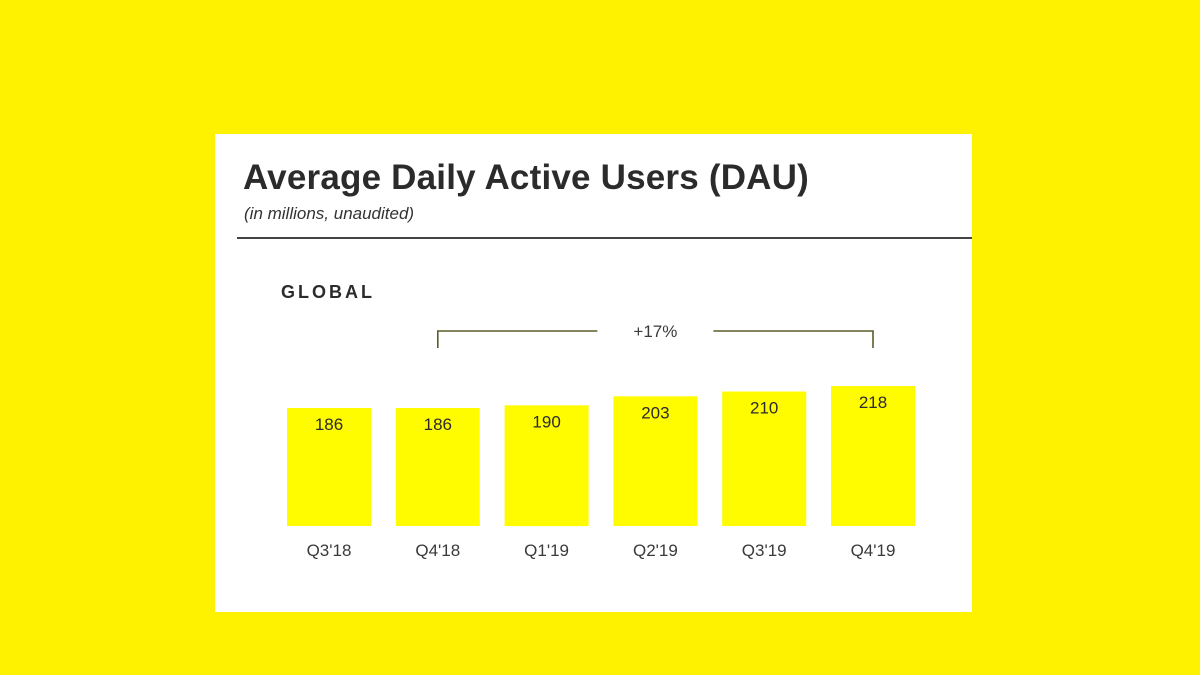  I want to click on data-label-0: 186, so click(329, 424).